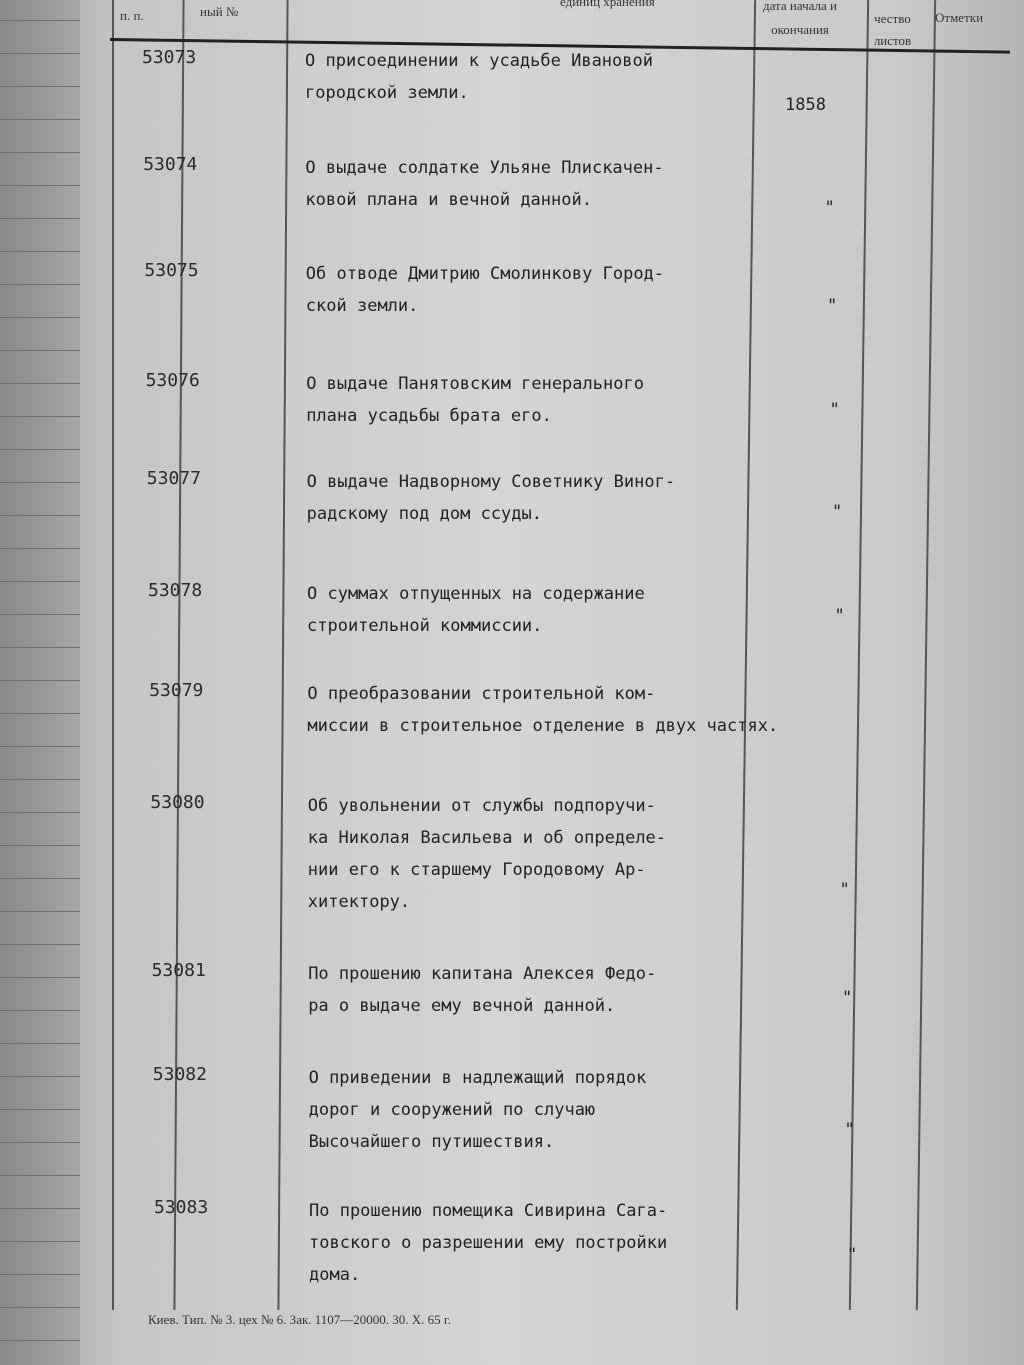 The height and width of the screenshot is (1365, 1024). I want to click on header-col-number: п. п., so click(132, 15).